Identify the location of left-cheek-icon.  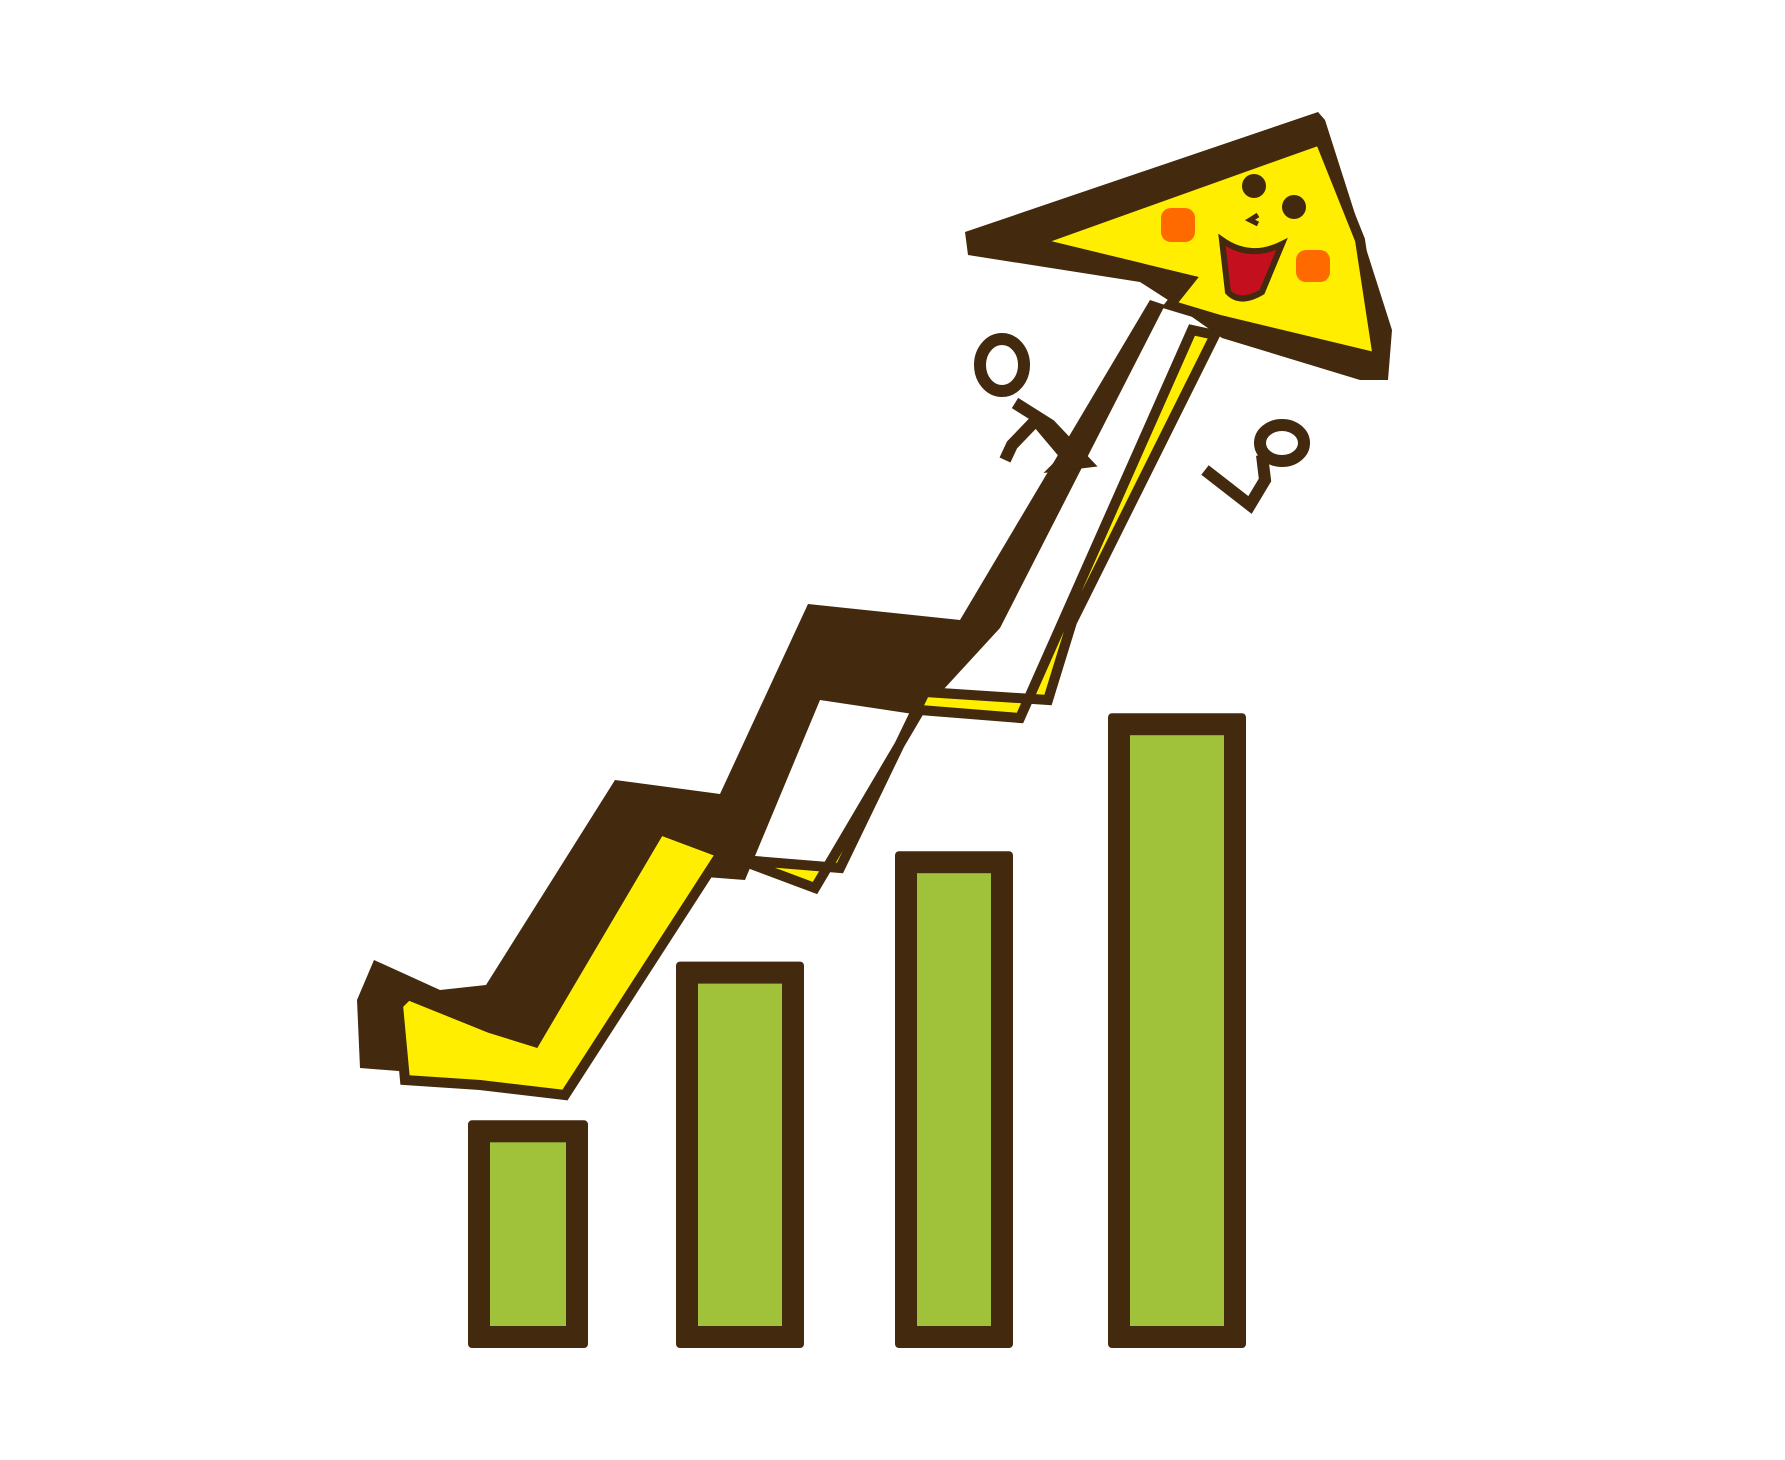
(1178, 225).